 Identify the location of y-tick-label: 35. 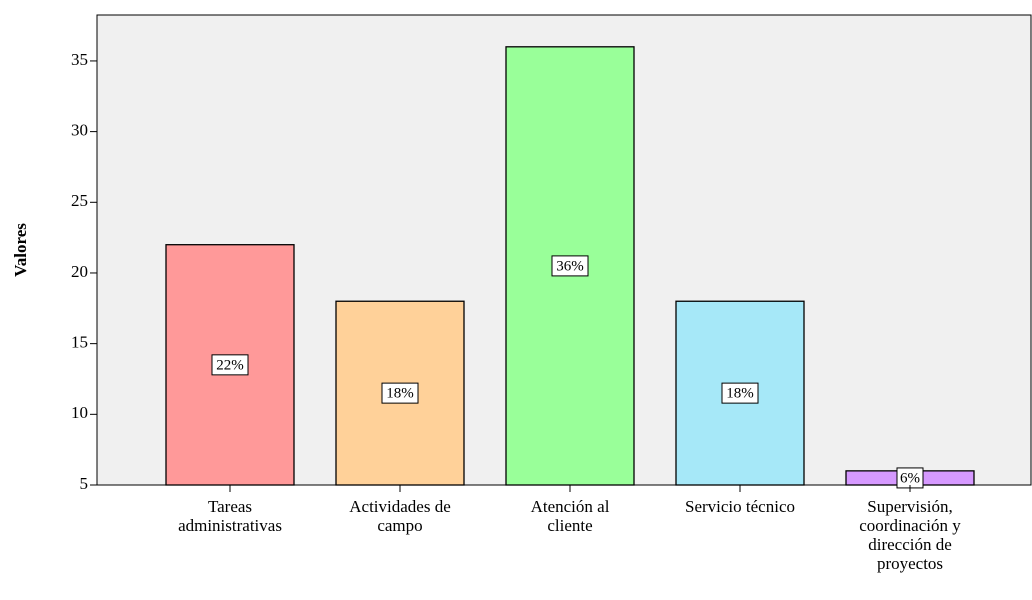
(79, 59).